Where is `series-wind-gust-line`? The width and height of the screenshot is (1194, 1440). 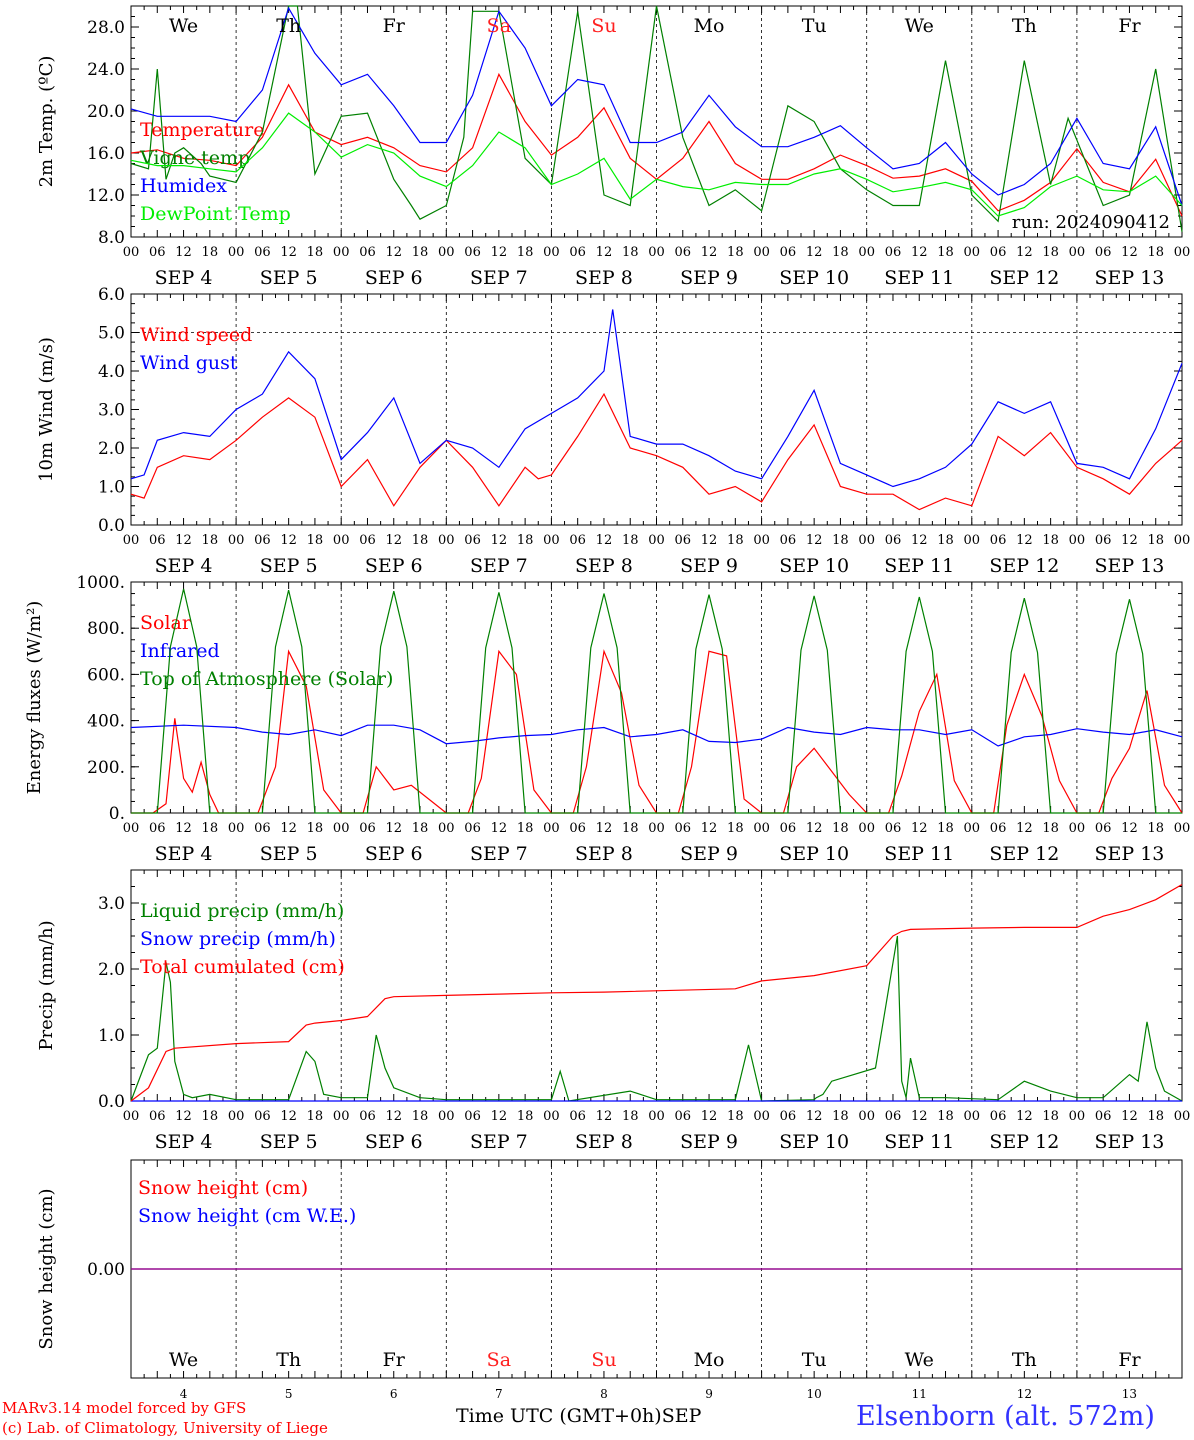
series-wind-gust-line is located at coordinates (656, 398).